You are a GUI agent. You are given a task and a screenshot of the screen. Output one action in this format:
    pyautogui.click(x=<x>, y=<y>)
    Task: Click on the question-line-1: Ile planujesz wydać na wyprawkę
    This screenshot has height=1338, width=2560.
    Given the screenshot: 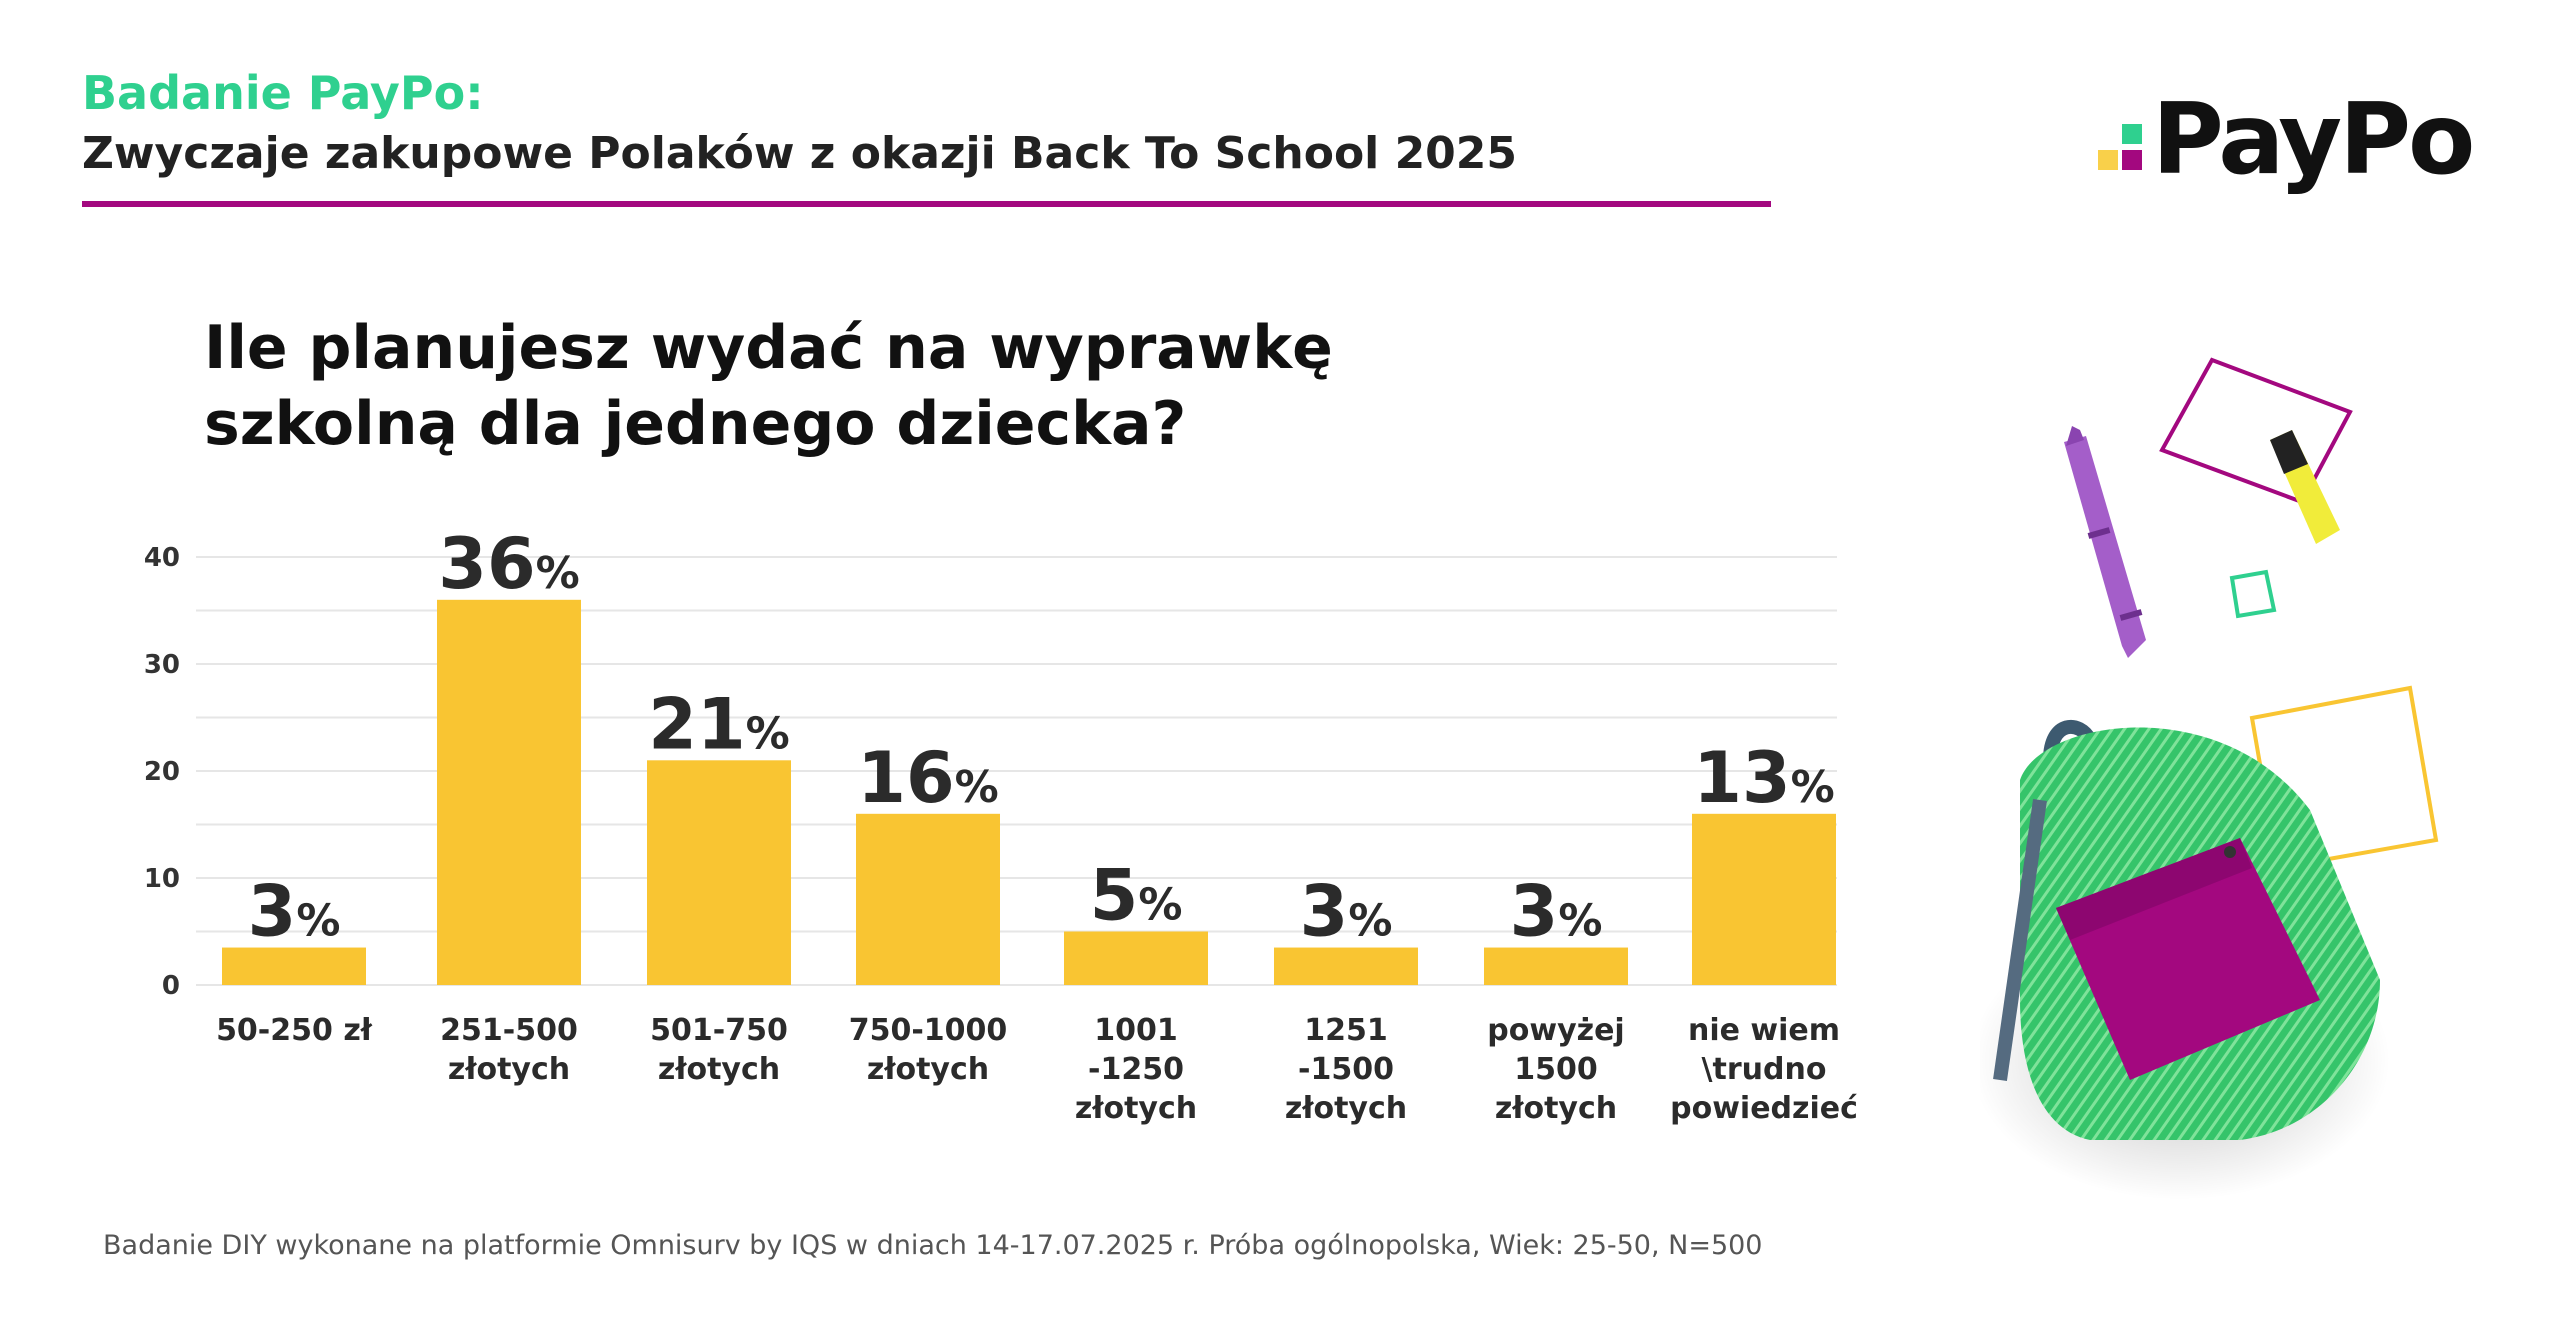 What is the action you would take?
    pyautogui.click(x=768, y=348)
    